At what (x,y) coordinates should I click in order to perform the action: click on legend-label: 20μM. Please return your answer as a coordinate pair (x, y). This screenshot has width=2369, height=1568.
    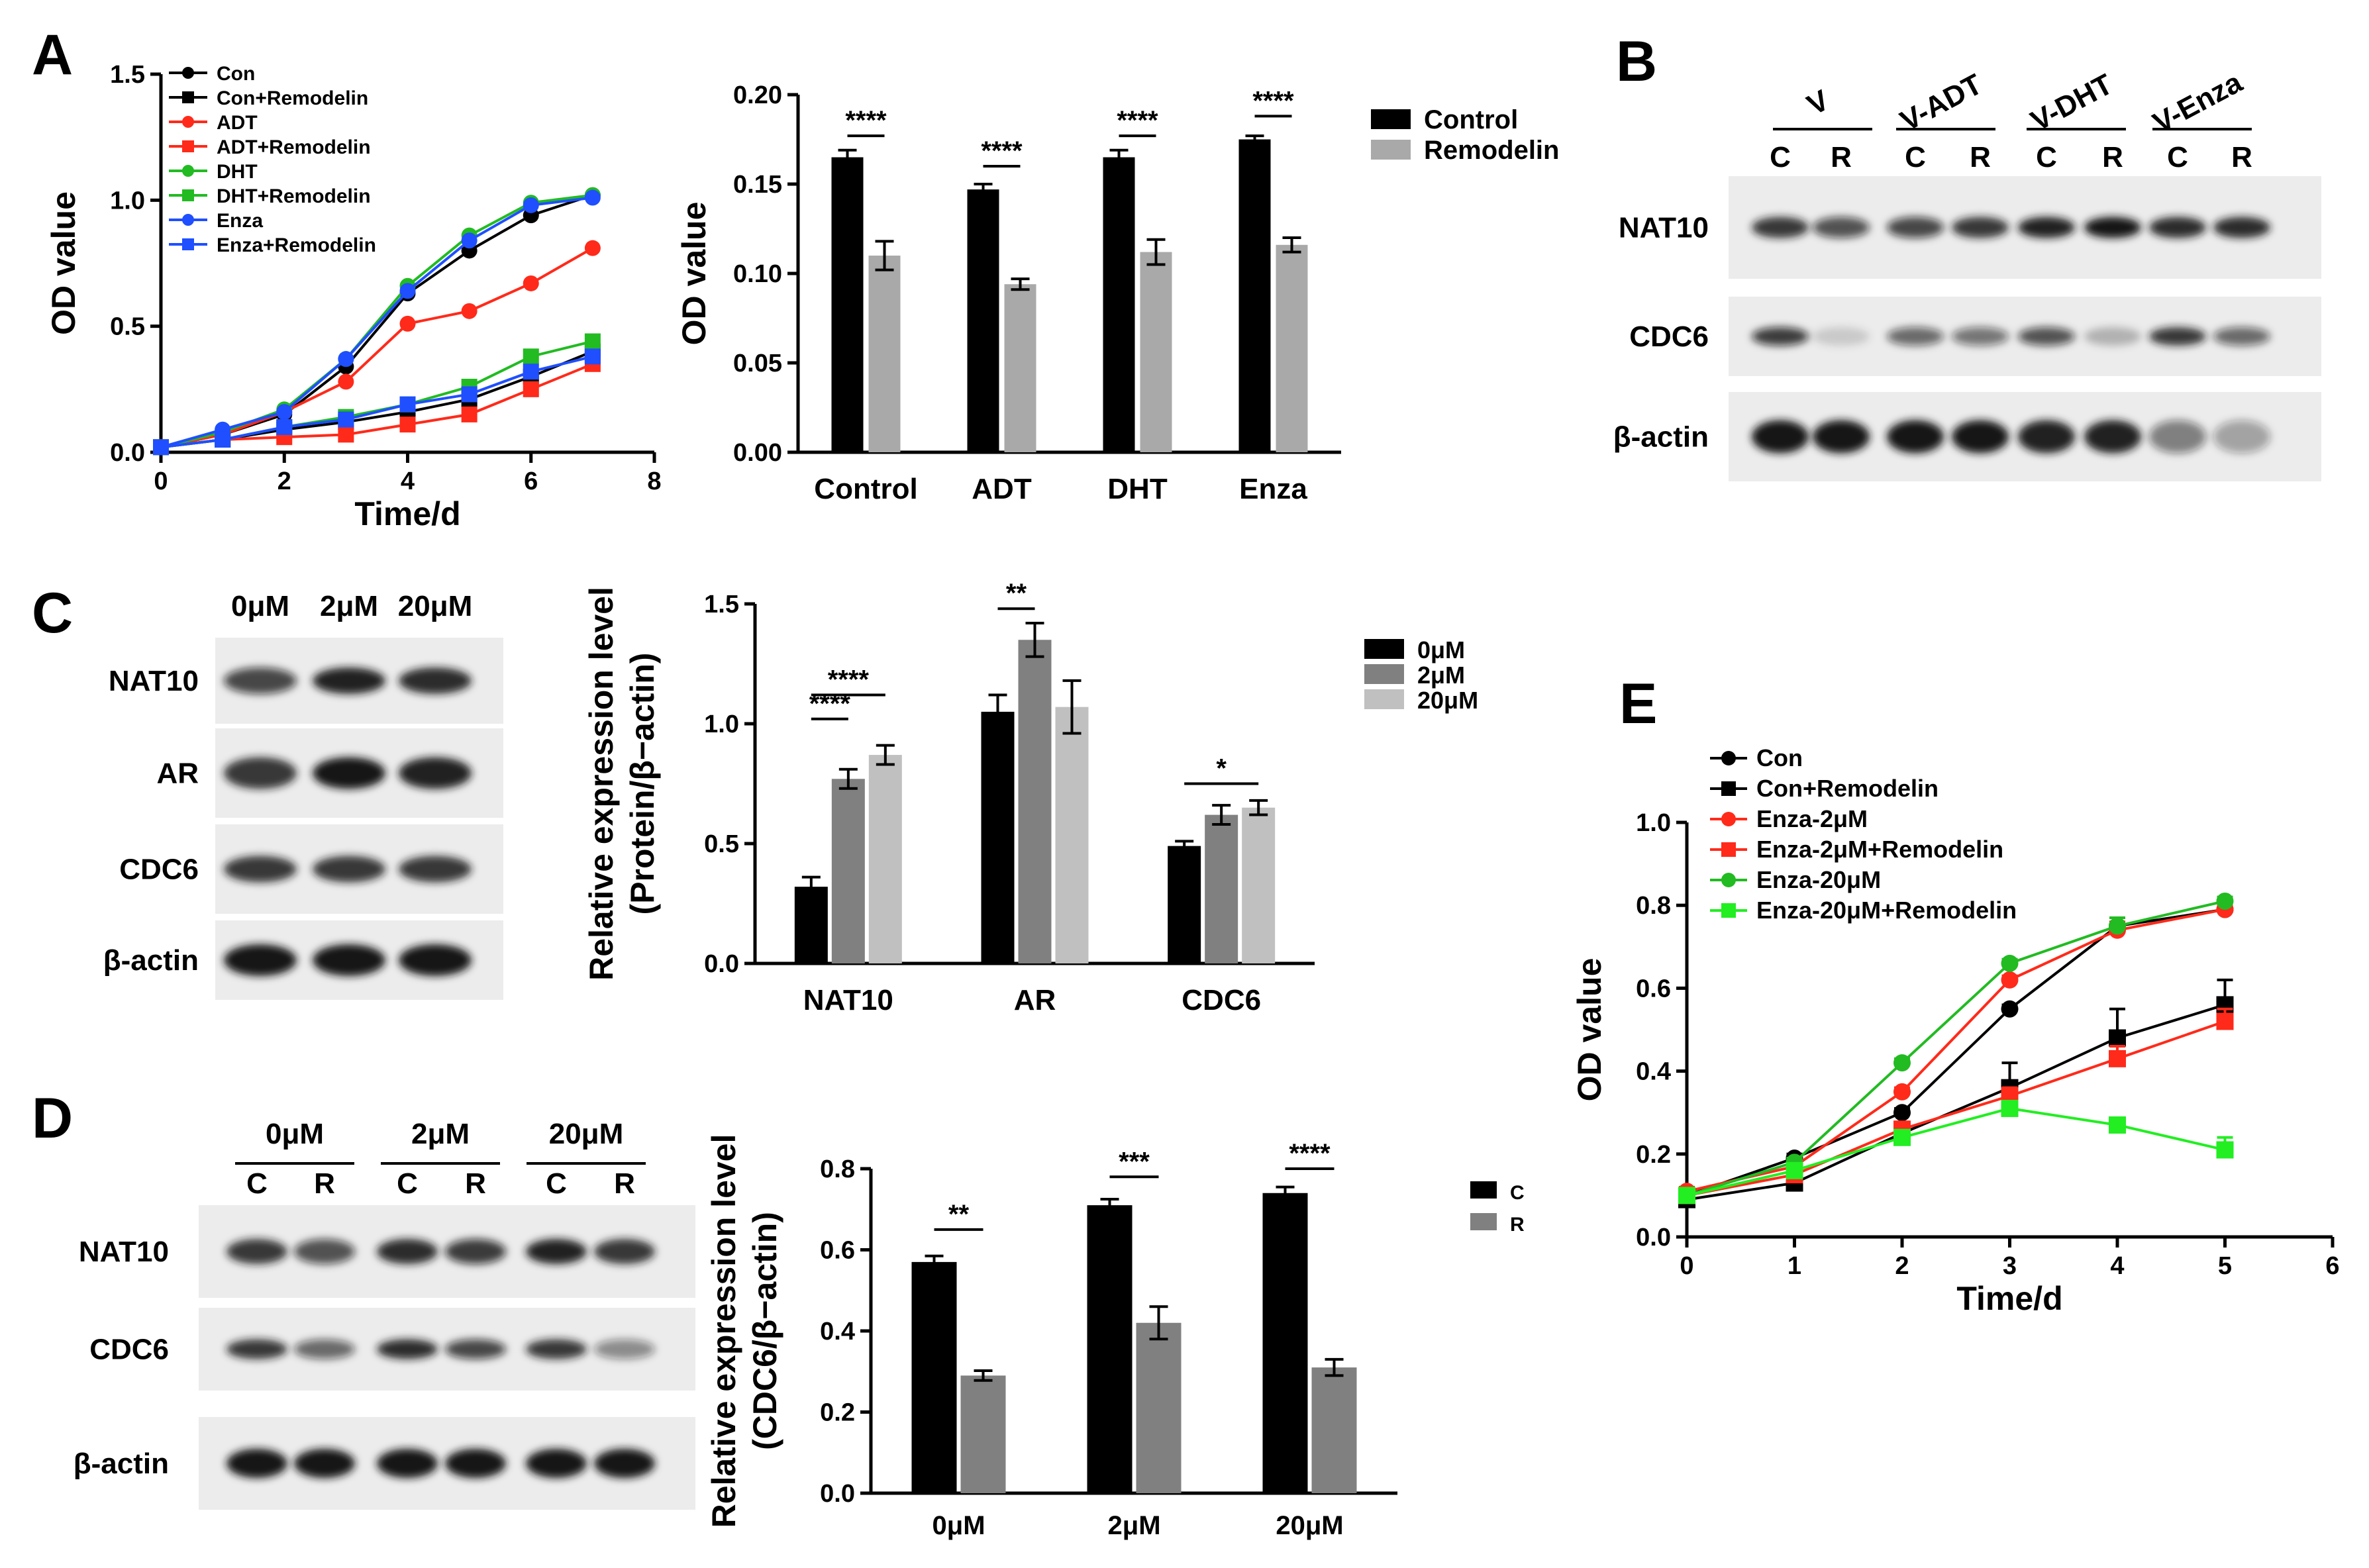
    Looking at the image, I should click on (1447, 700).